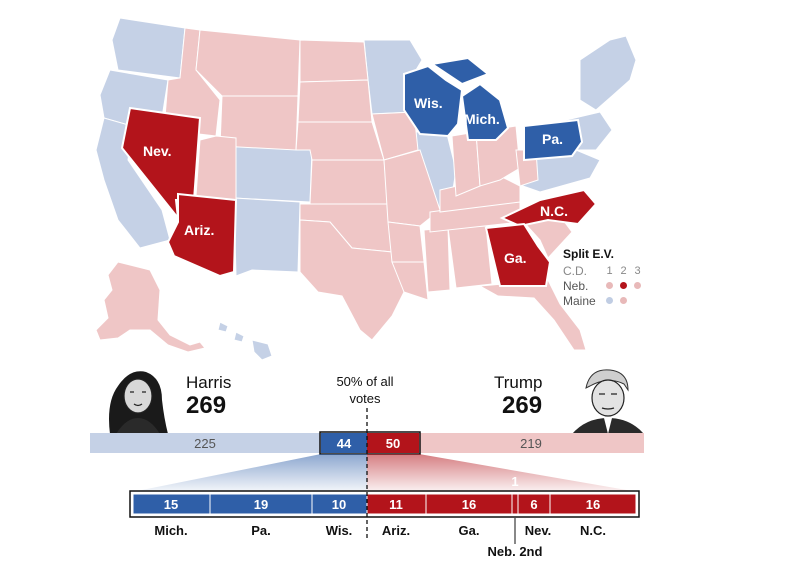 The width and height of the screenshot is (800, 566). I want to click on abbr-pa: Pa., so click(261, 530).